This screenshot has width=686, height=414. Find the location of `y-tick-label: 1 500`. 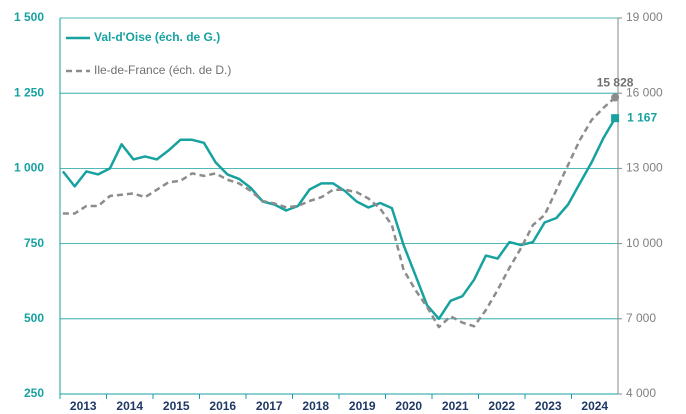

y-tick-label: 1 500 is located at coordinates (29, 17).